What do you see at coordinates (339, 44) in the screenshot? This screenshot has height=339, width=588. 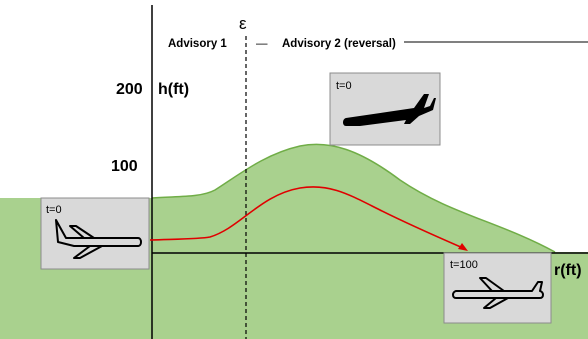 I see `advisory-2-label: Advisory 2 (reversal)` at bounding box center [339, 44].